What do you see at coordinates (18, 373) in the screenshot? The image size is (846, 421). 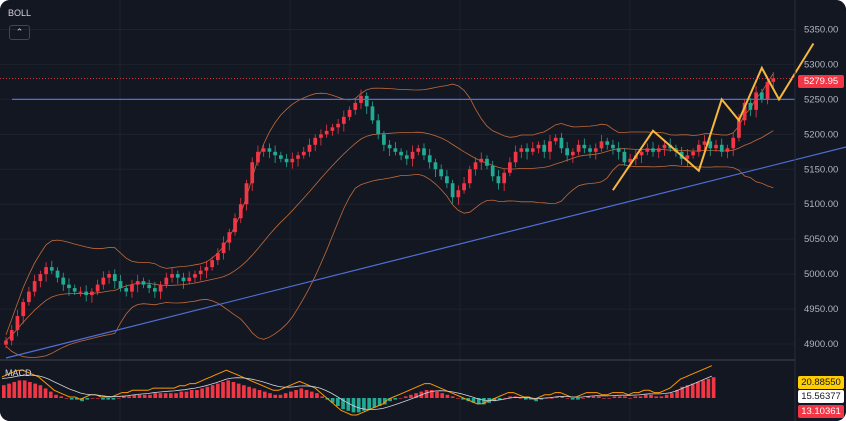 I see `macd-indicator-label: MACD` at bounding box center [18, 373].